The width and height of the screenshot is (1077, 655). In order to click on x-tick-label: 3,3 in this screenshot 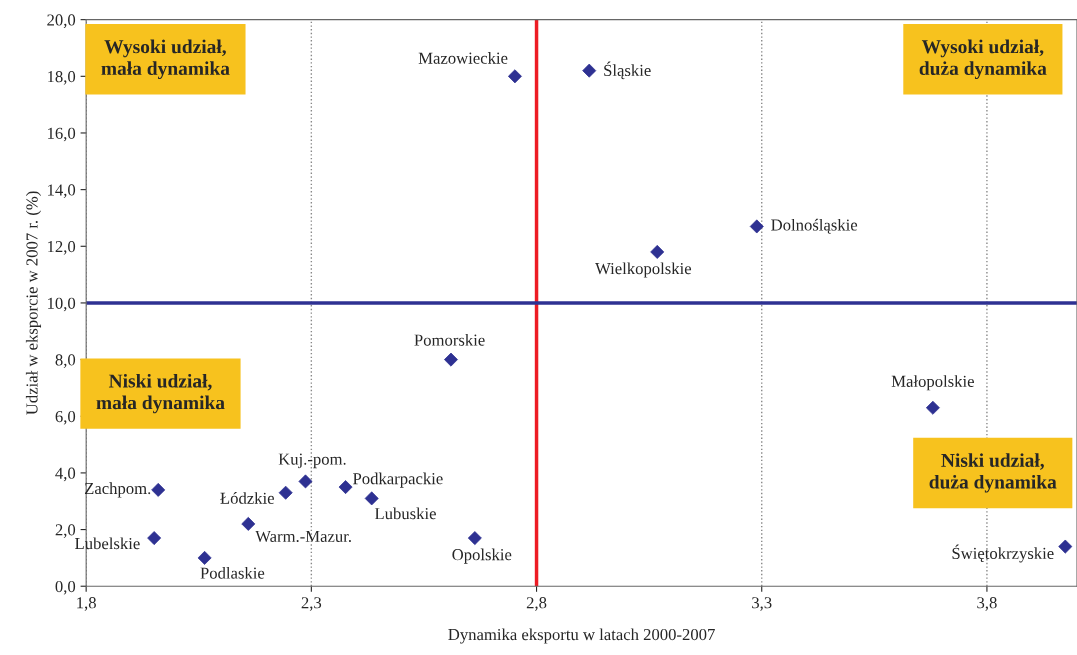, I will do `click(762, 604)`.